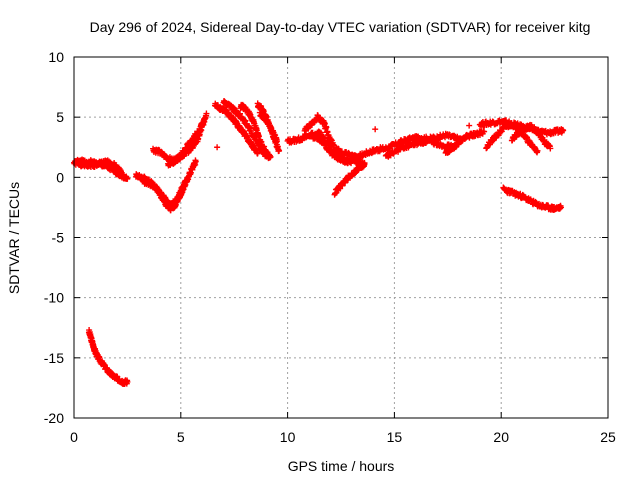 The width and height of the screenshot is (640, 480). I want to click on y-axis-label: SDTVAR / TECUs, so click(14, 238).